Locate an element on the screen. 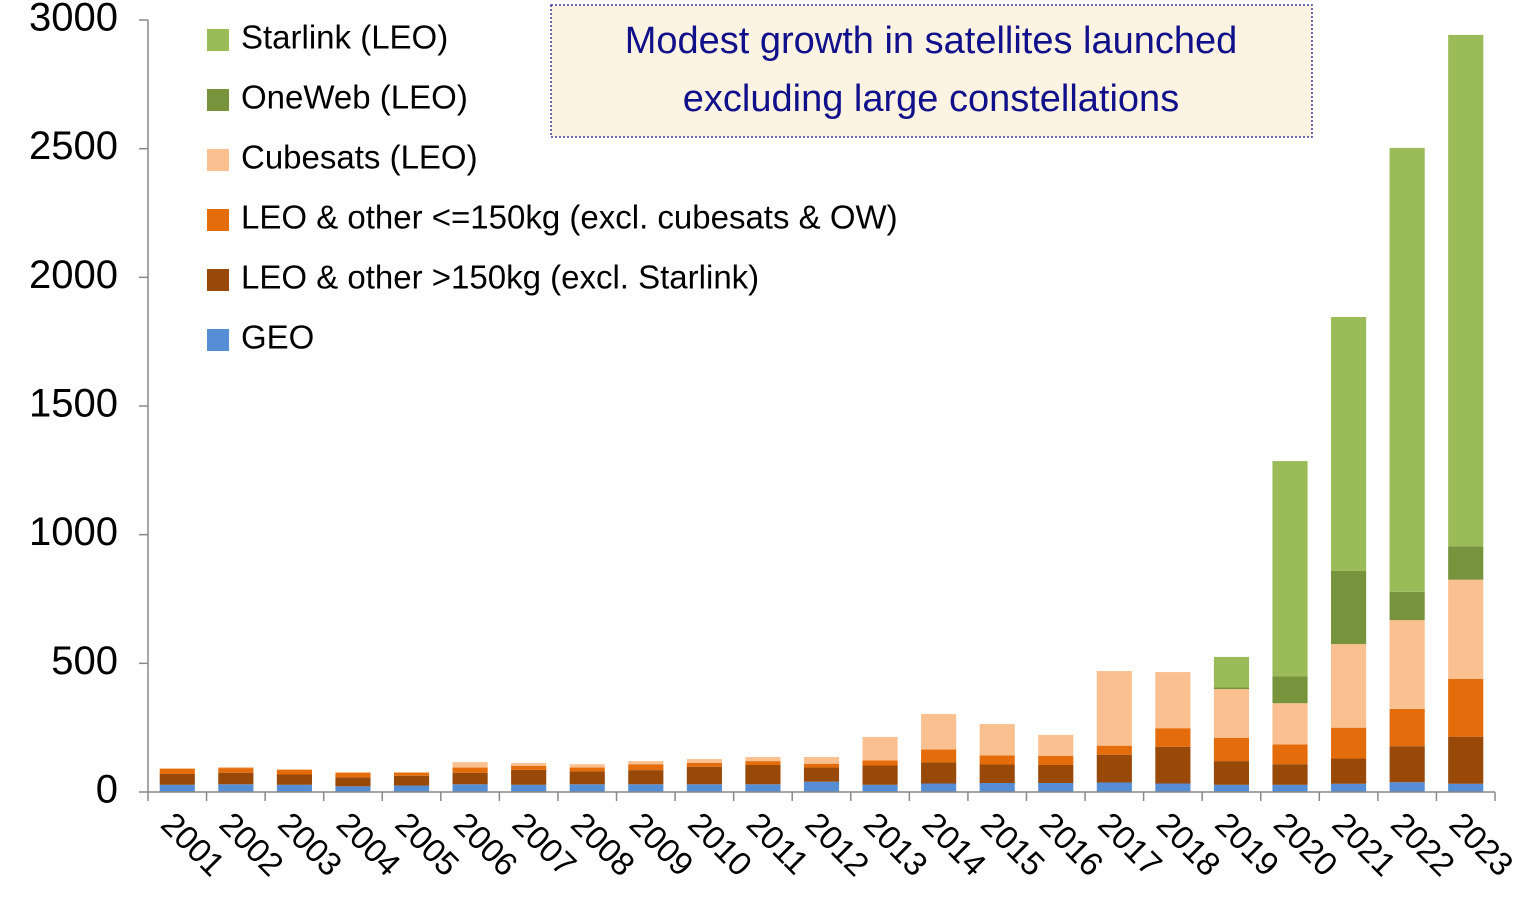  y-tick-label: 0 is located at coordinates (107, 790).